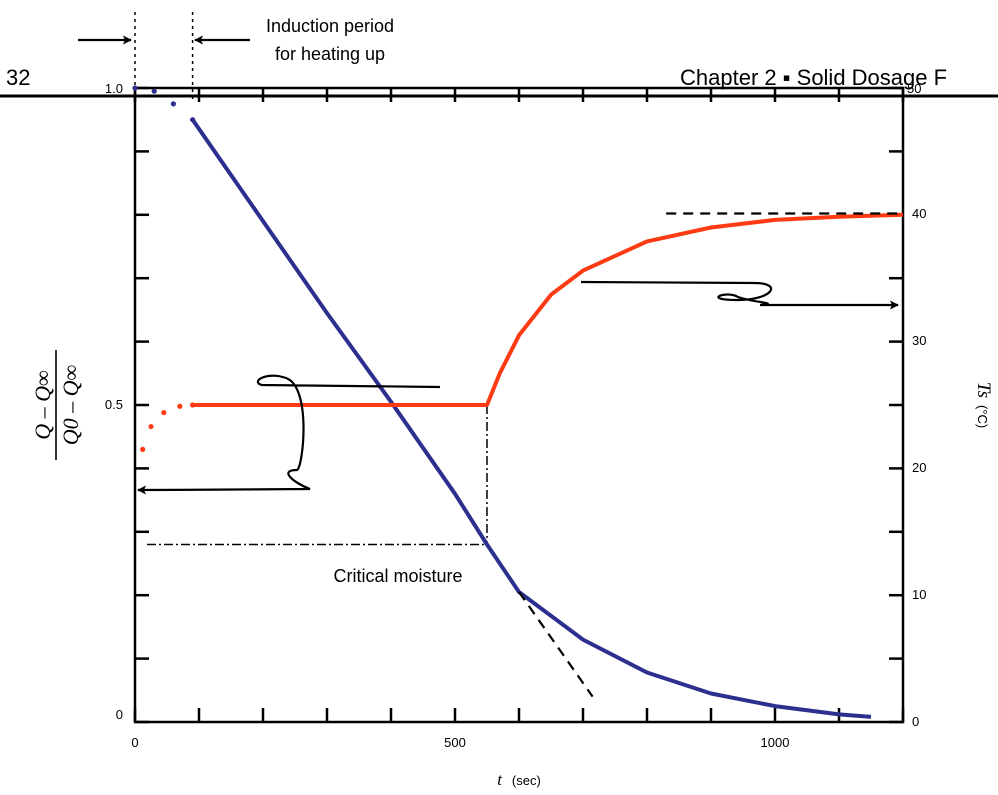 The width and height of the screenshot is (998, 795). What do you see at coordinates (556, 644) in the screenshot?
I see `moisture-extrapolation-line` at bounding box center [556, 644].